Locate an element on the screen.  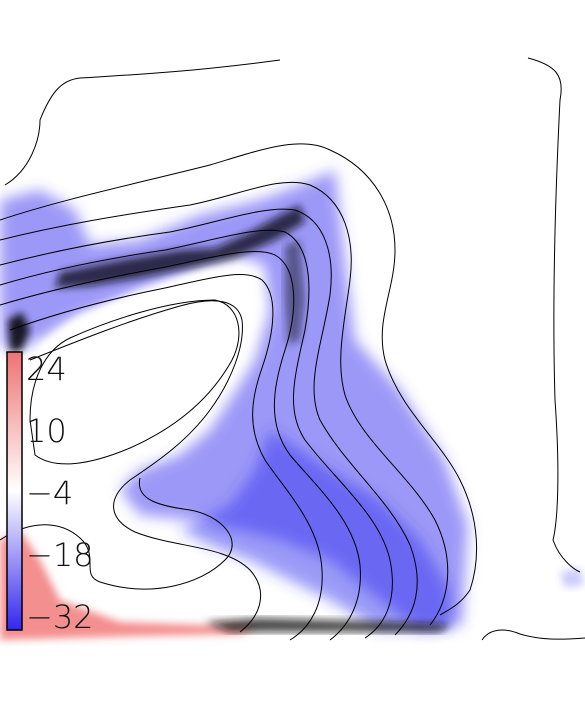
heatmap-region-dark-left is located at coordinates (19, 332).